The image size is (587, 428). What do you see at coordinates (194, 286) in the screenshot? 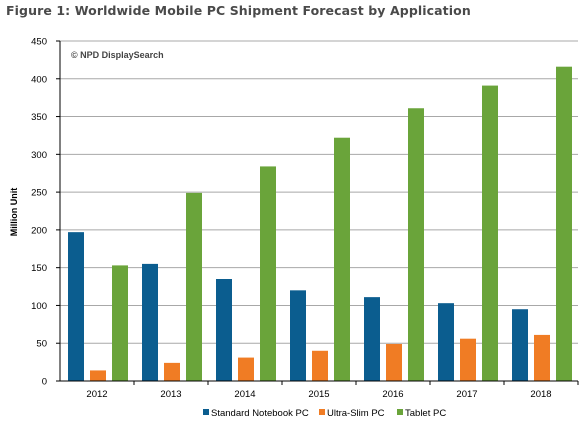
I see `bar-tablet-2013` at bounding box center [194, 286].